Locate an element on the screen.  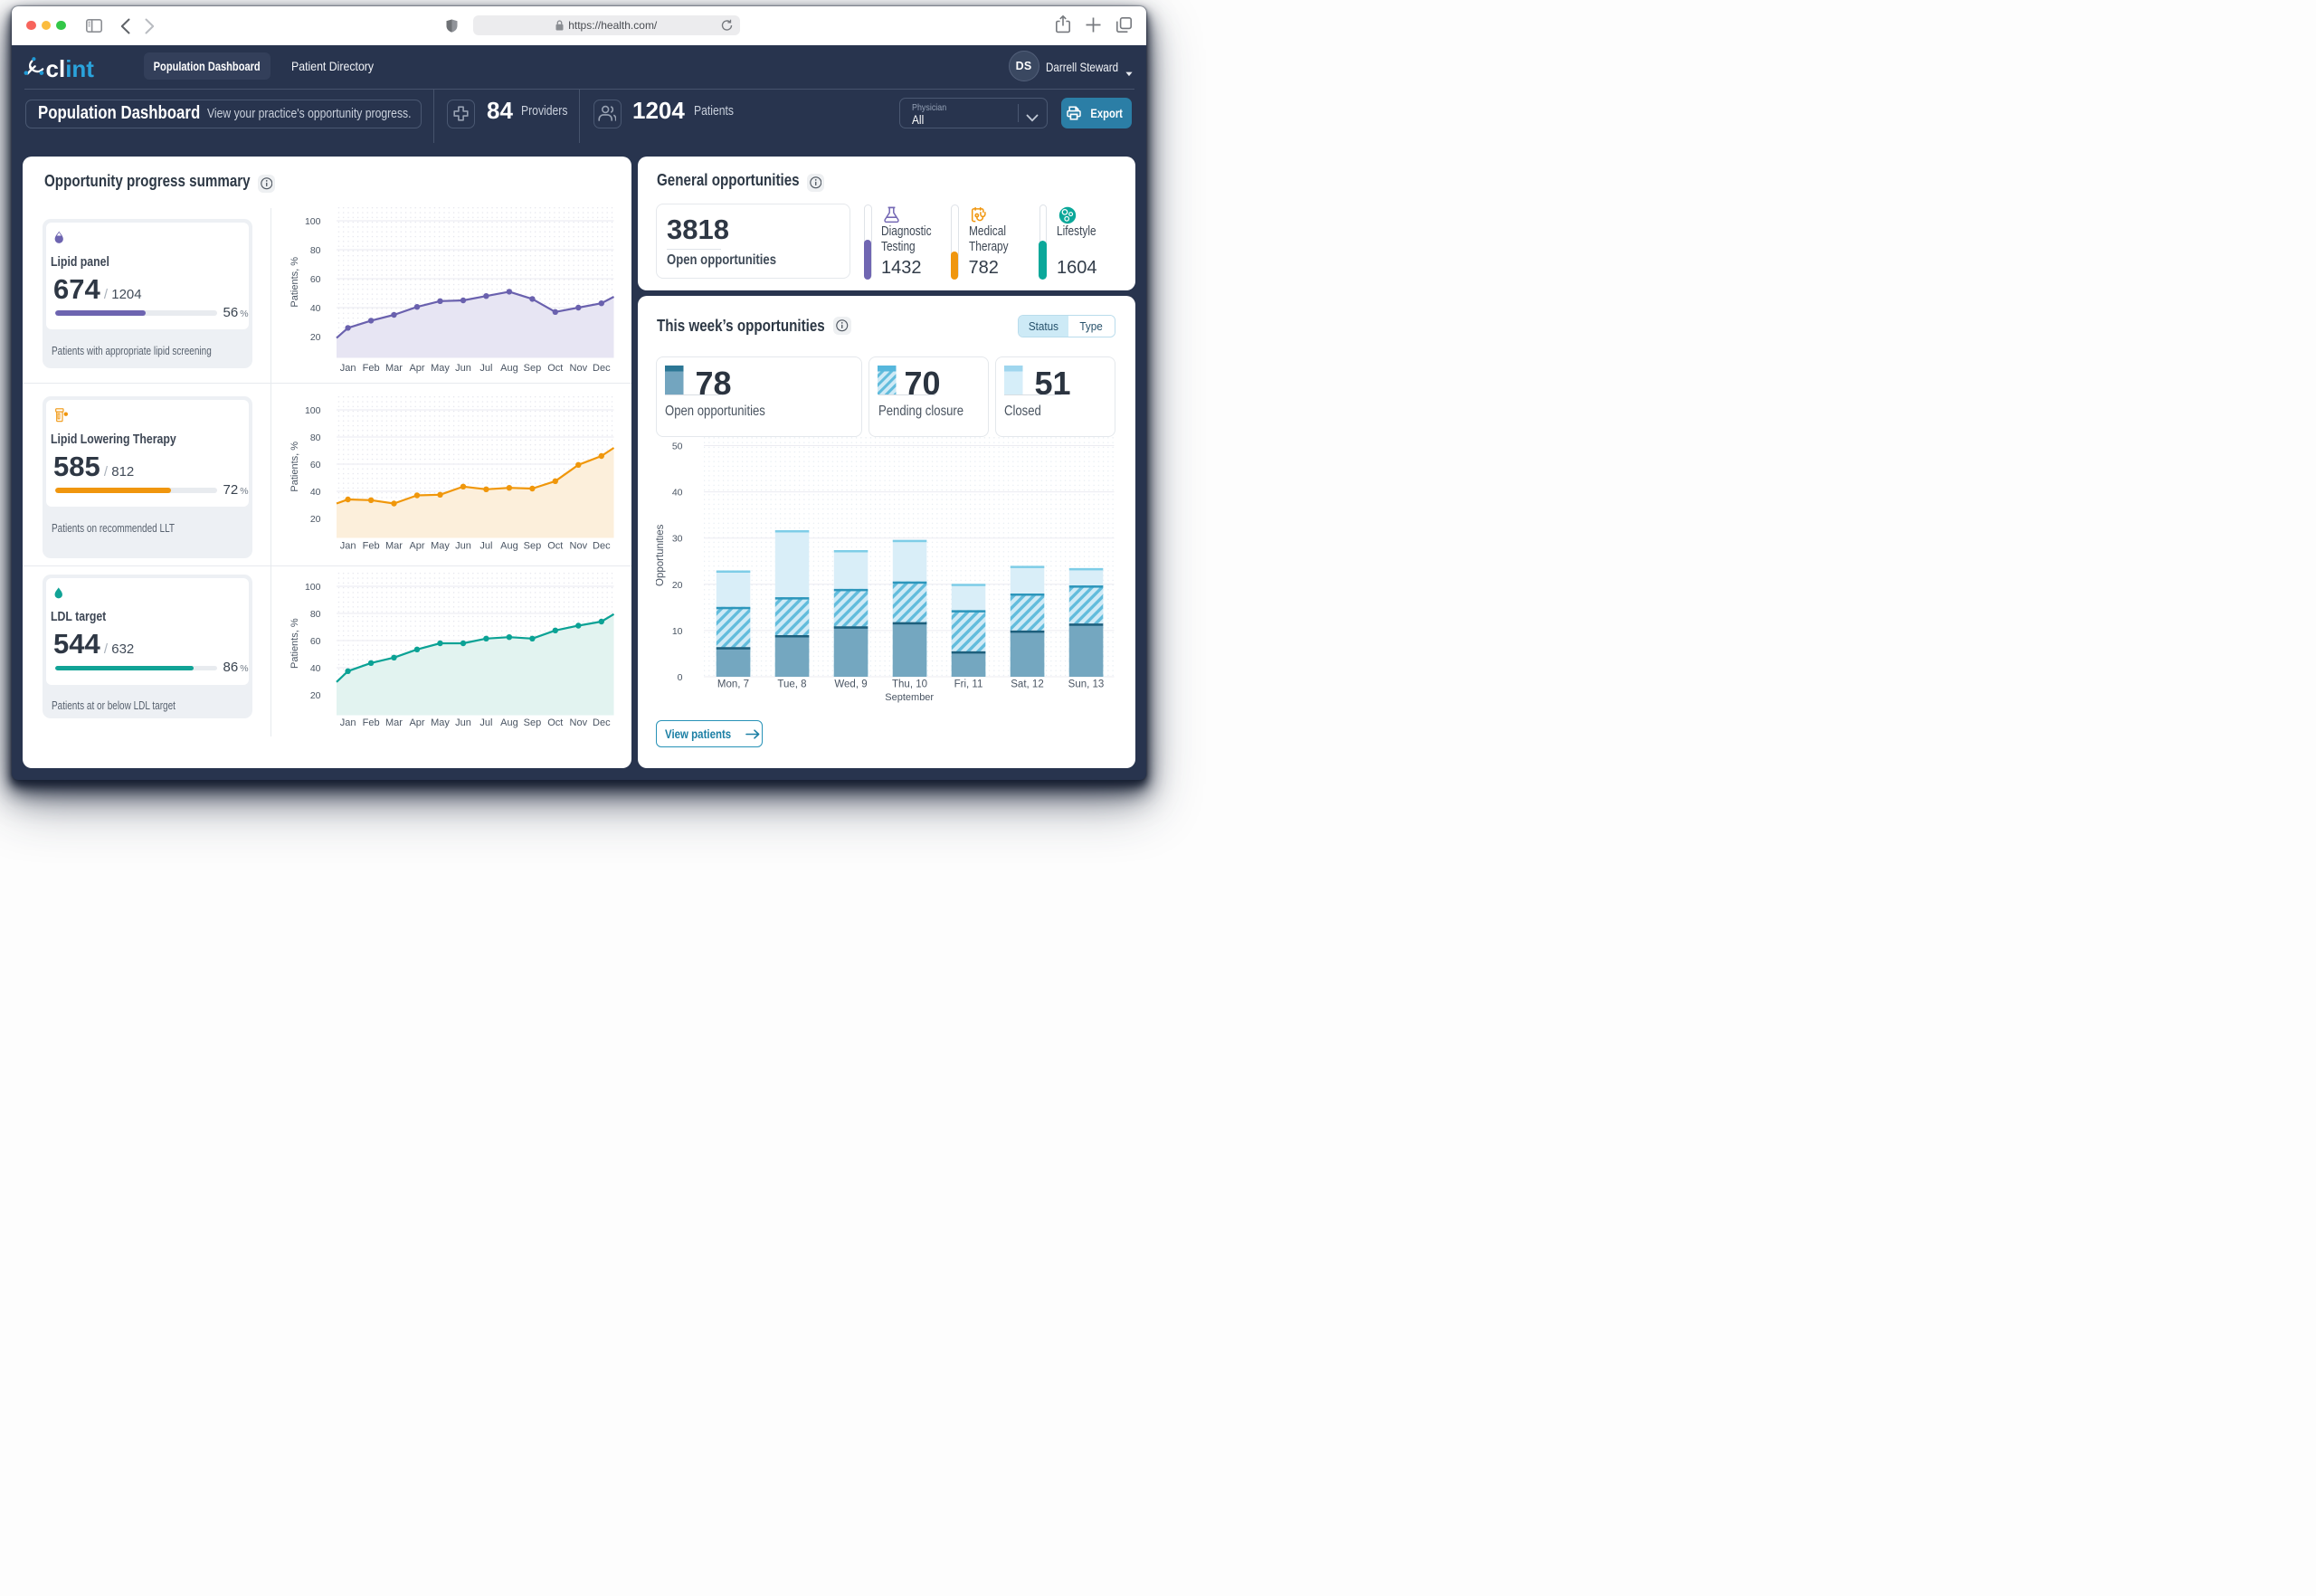
svg-text: Thu, 10 is located at coordinates (909, 684).